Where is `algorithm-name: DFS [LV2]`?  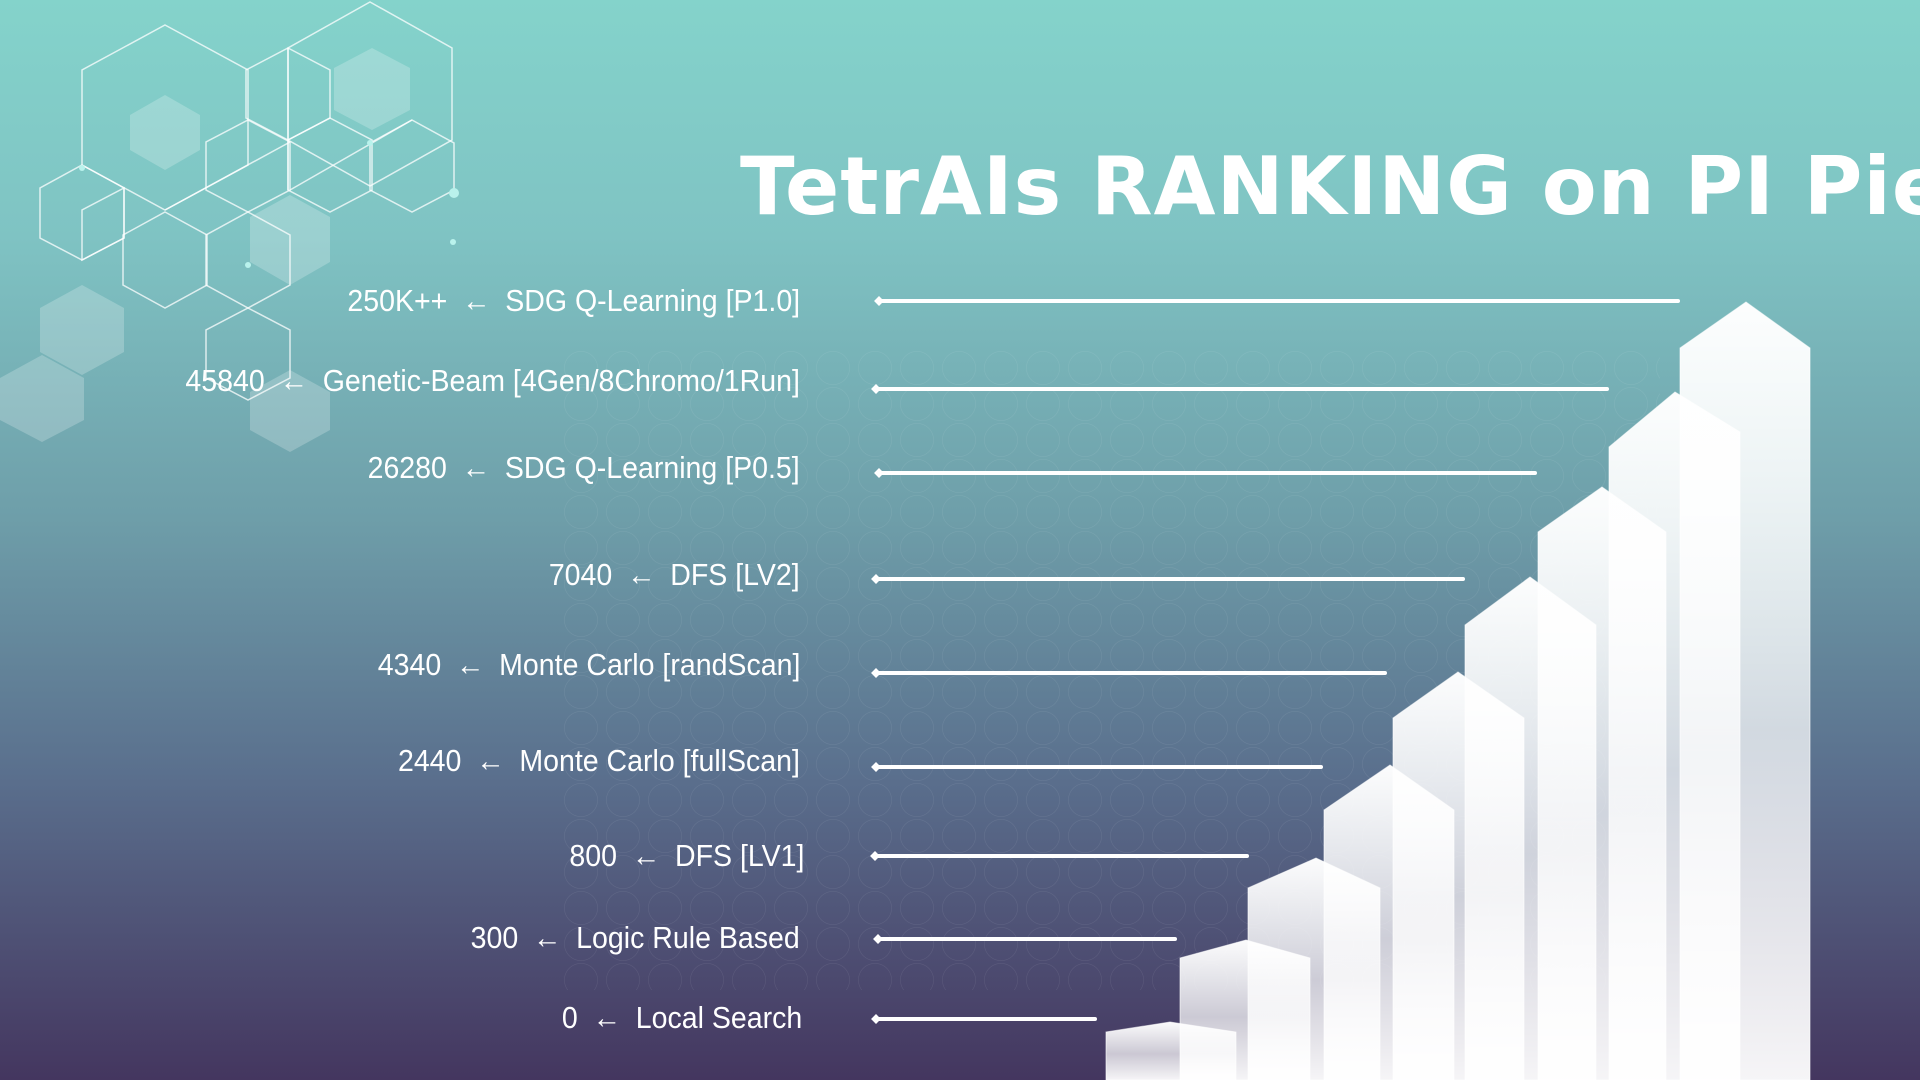 algorithm-name: DFS [LV2] is located at coordinates (735, 574).